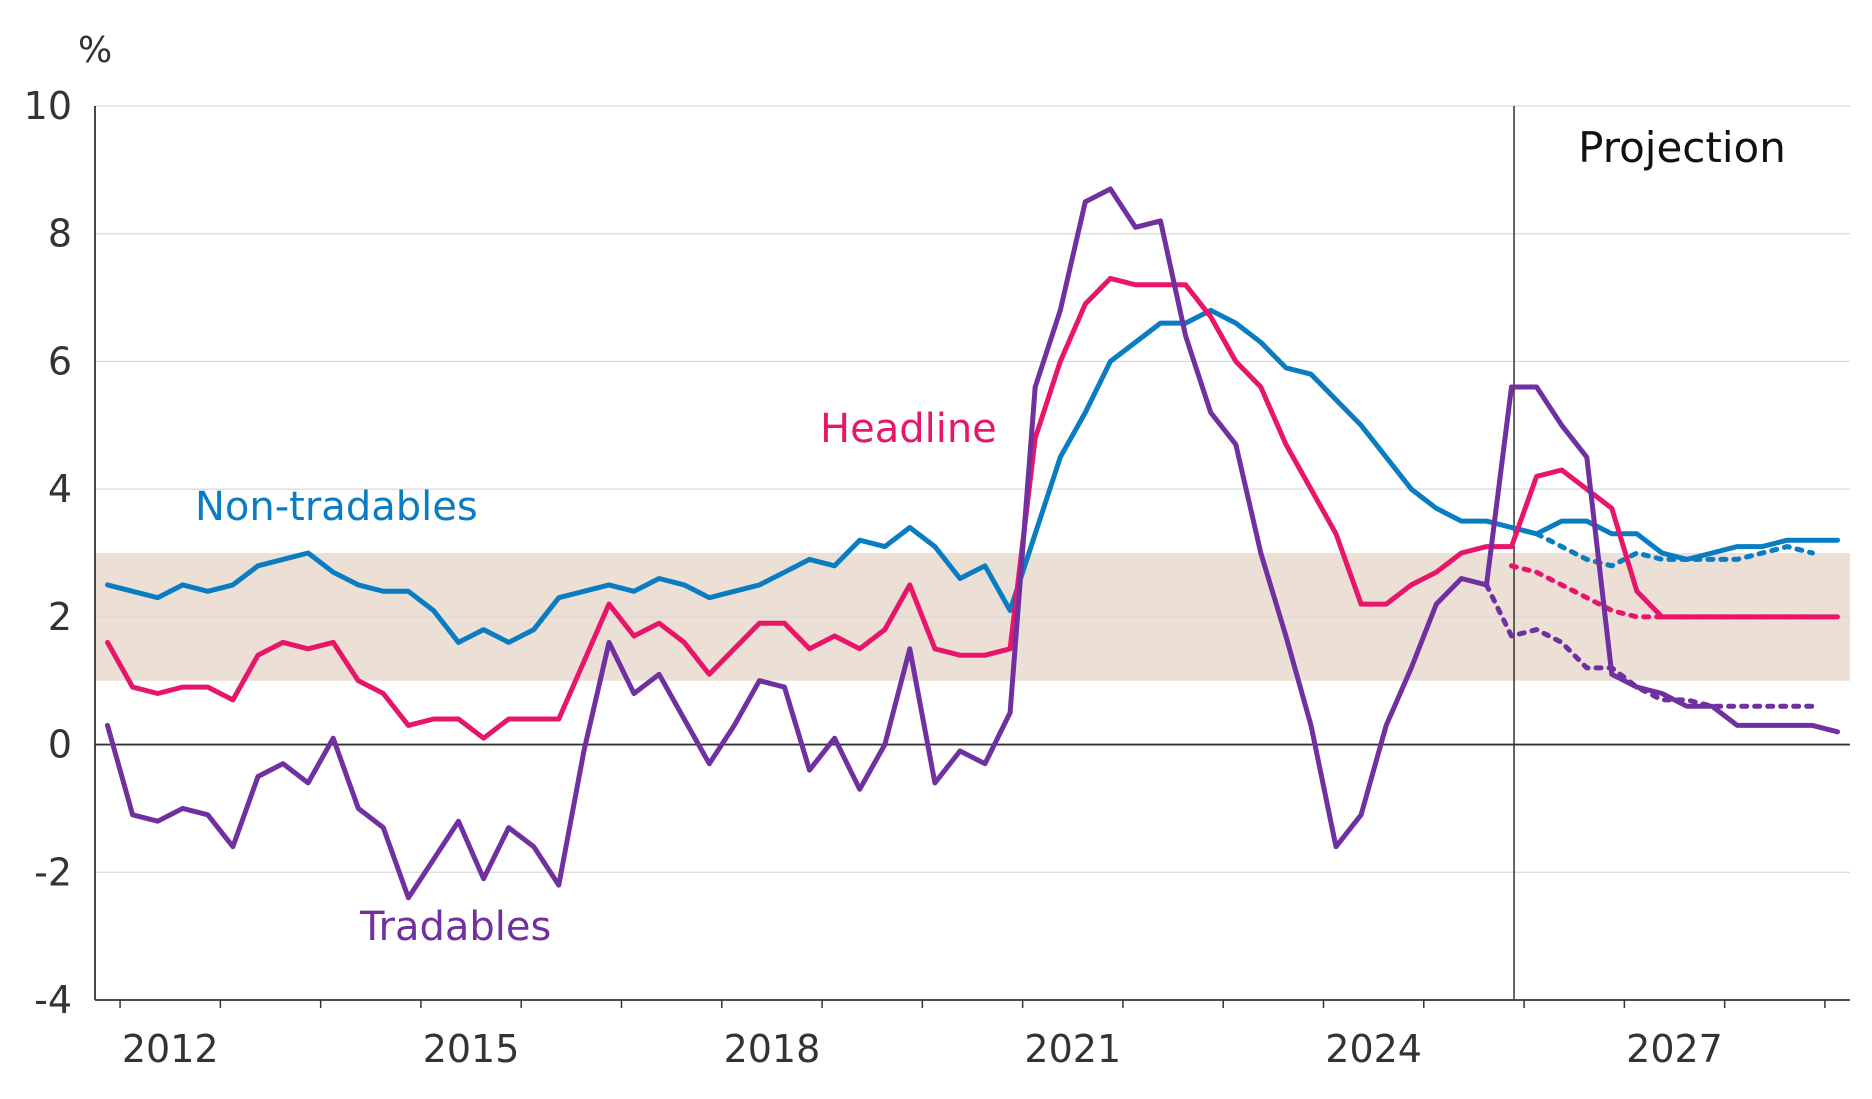  Describe the element at coordinates (60, 489) in the screenshot. I see `y-tick-label: 4` at that location.